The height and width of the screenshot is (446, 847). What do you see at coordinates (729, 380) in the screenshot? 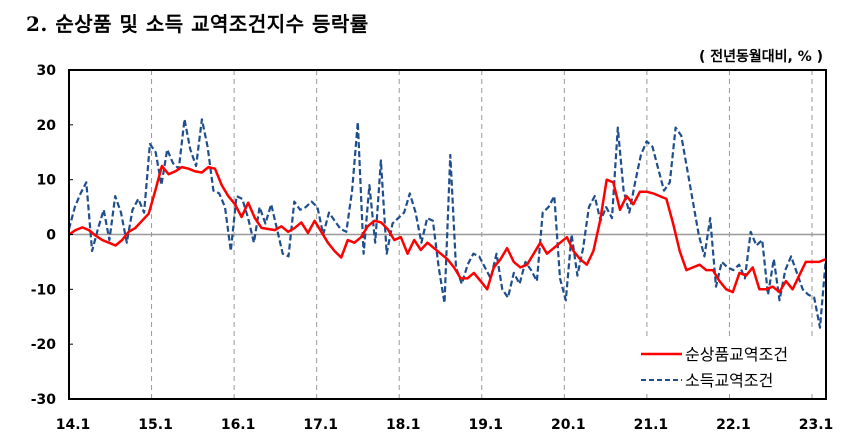
I see `legend-income-label: 소득교역조건` at bounding box center [729, 380].